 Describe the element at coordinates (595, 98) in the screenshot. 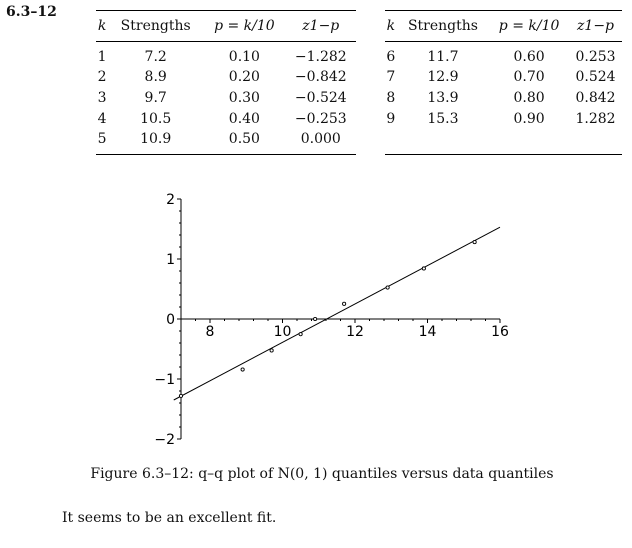

I see `cell: 0.842` at that location.